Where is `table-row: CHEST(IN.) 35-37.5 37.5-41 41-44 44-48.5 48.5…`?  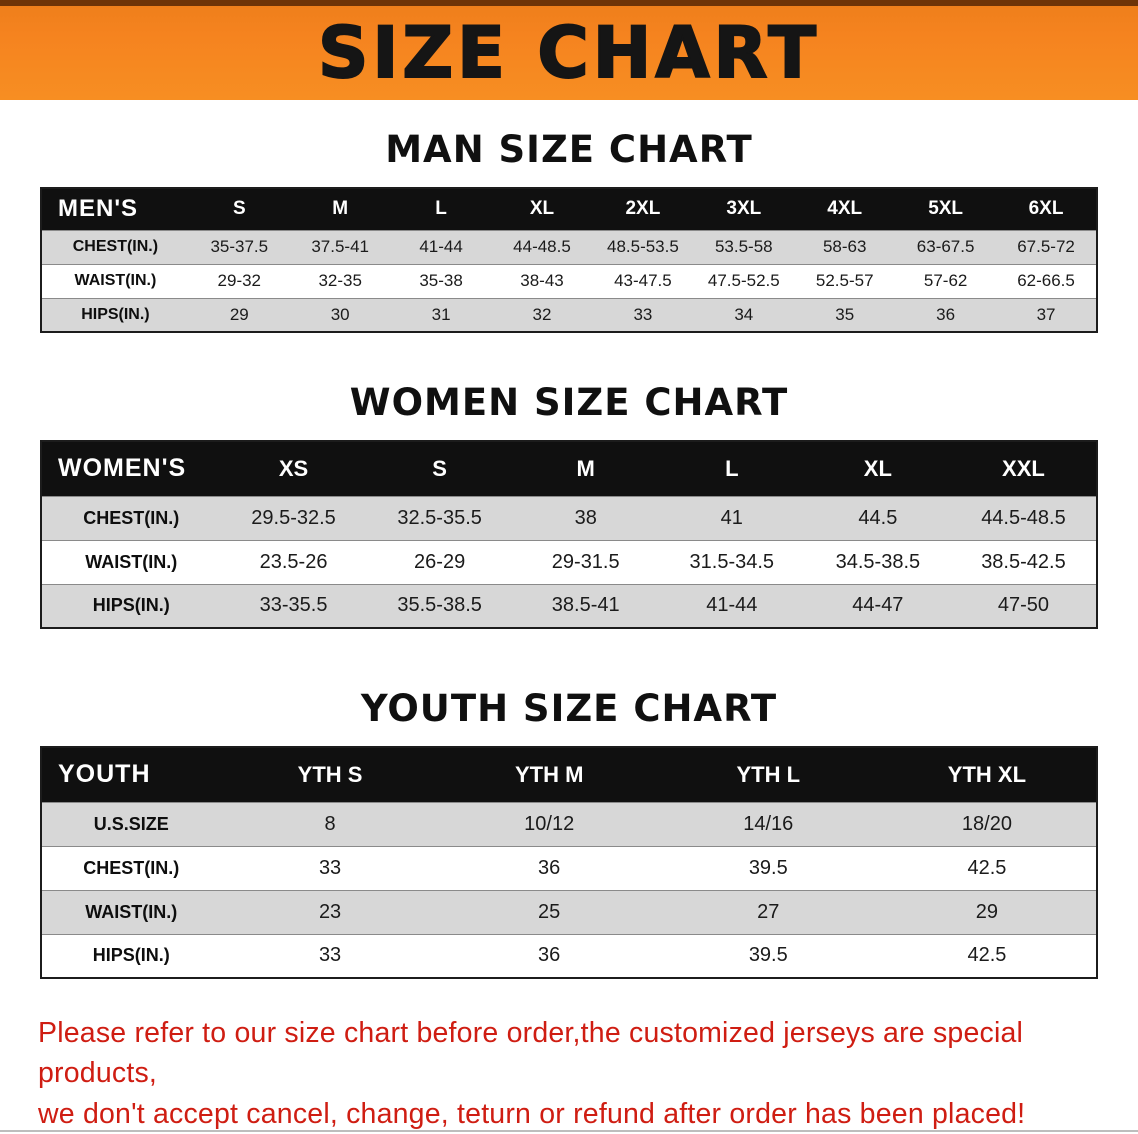 table-row: CHEST(IN.) 35-37.5 37.5-41 41-44 44-48.5 48.5… is located at coordinates (569, 246).